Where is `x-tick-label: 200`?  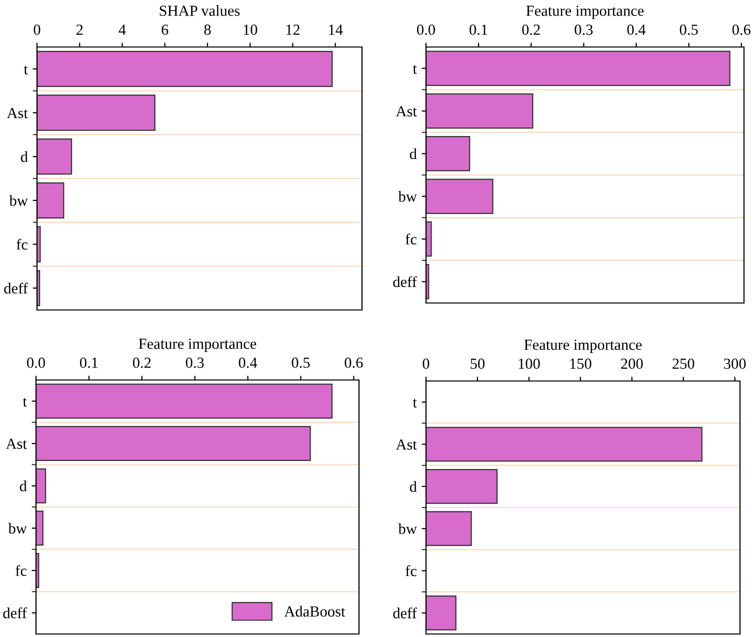 x-tick-label: 200 is located at coordinates (632, 363).